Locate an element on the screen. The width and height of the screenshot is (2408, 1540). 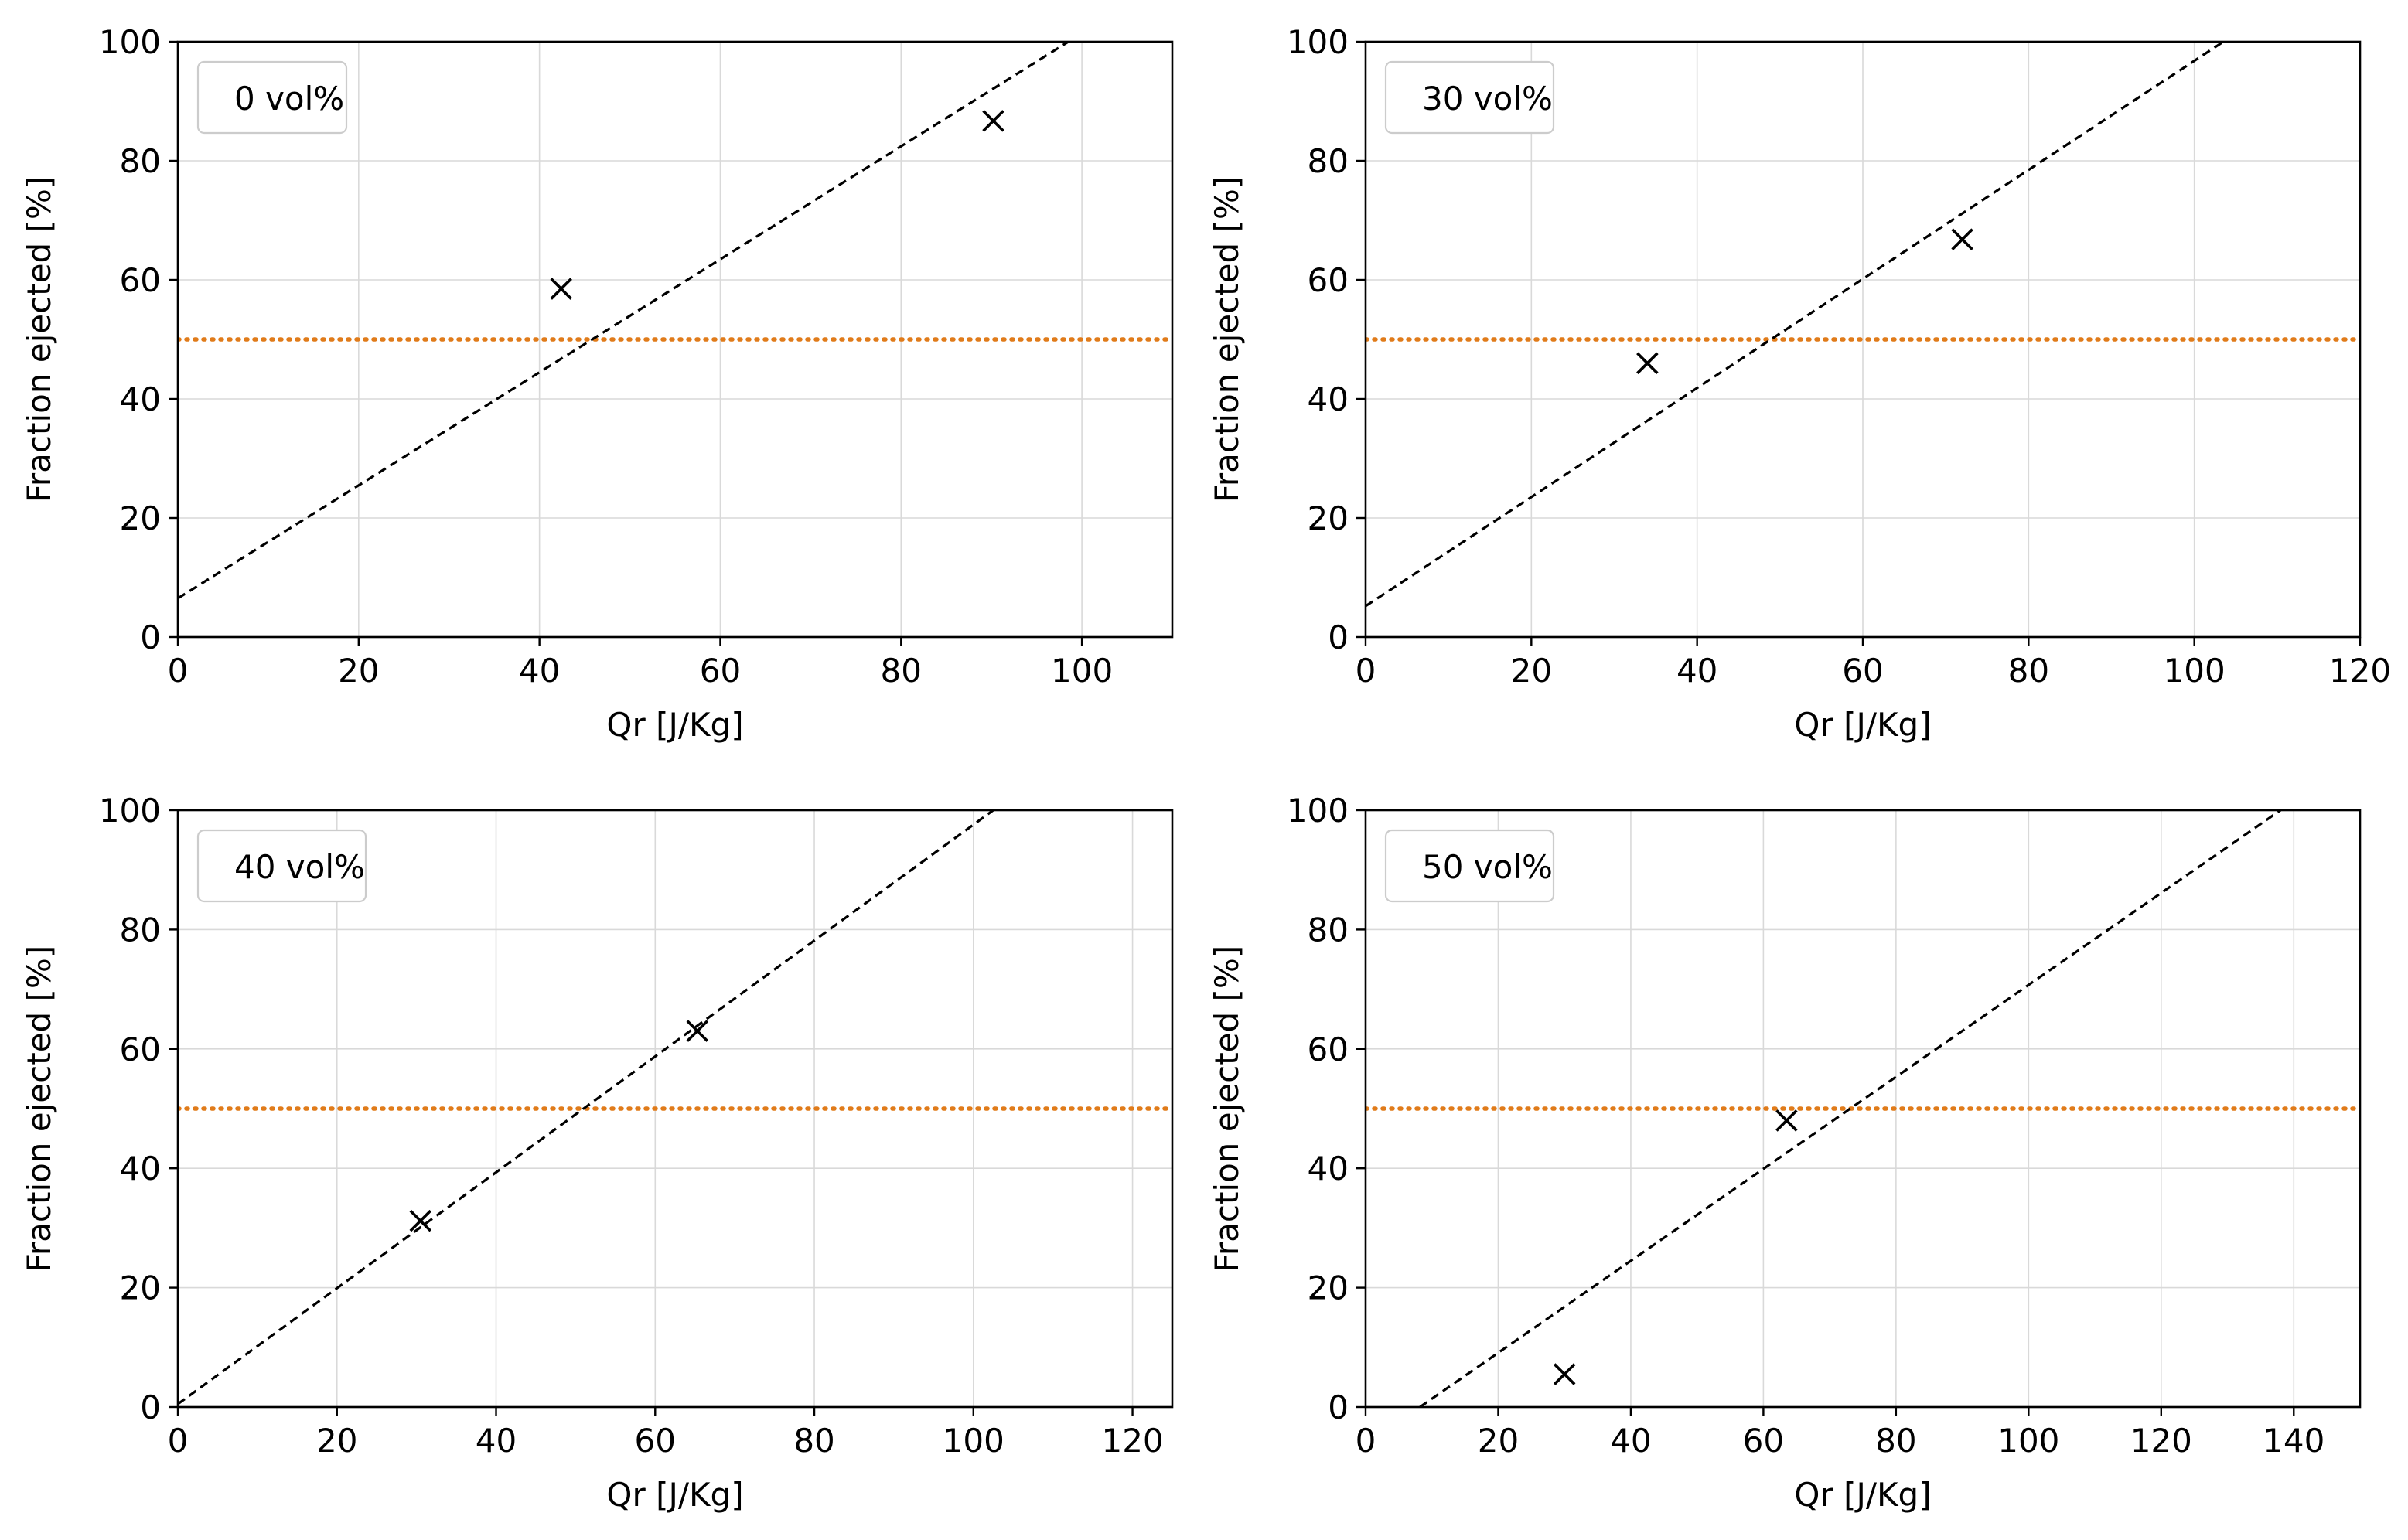
chart-2-ytick-label-5: 100 is located at coordinates (1318, 42).